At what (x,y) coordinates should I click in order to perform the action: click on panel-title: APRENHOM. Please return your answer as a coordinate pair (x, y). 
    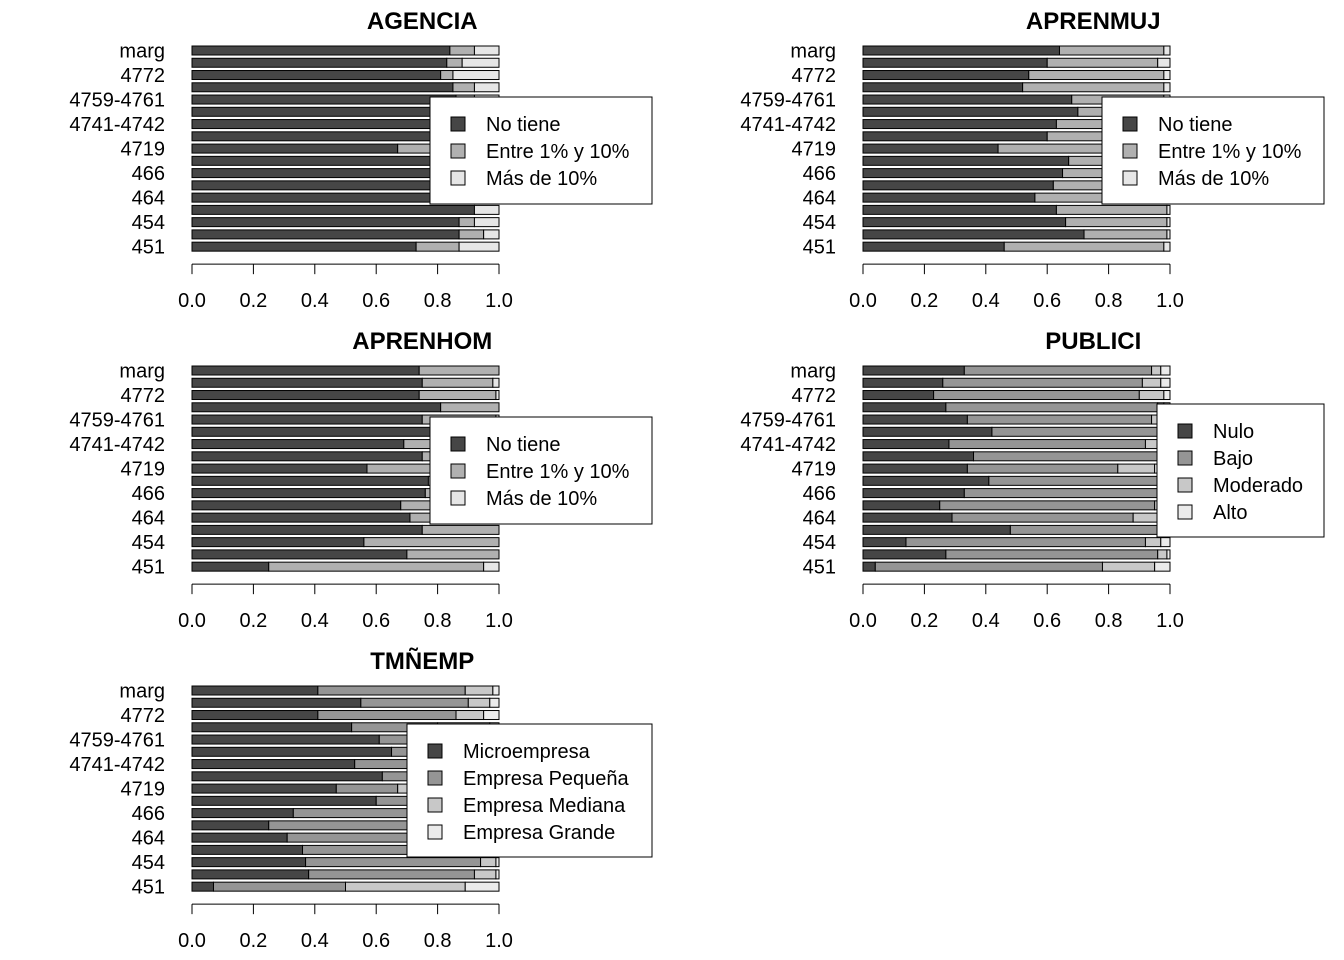
    Looking at the image, I should click on (422, 341).